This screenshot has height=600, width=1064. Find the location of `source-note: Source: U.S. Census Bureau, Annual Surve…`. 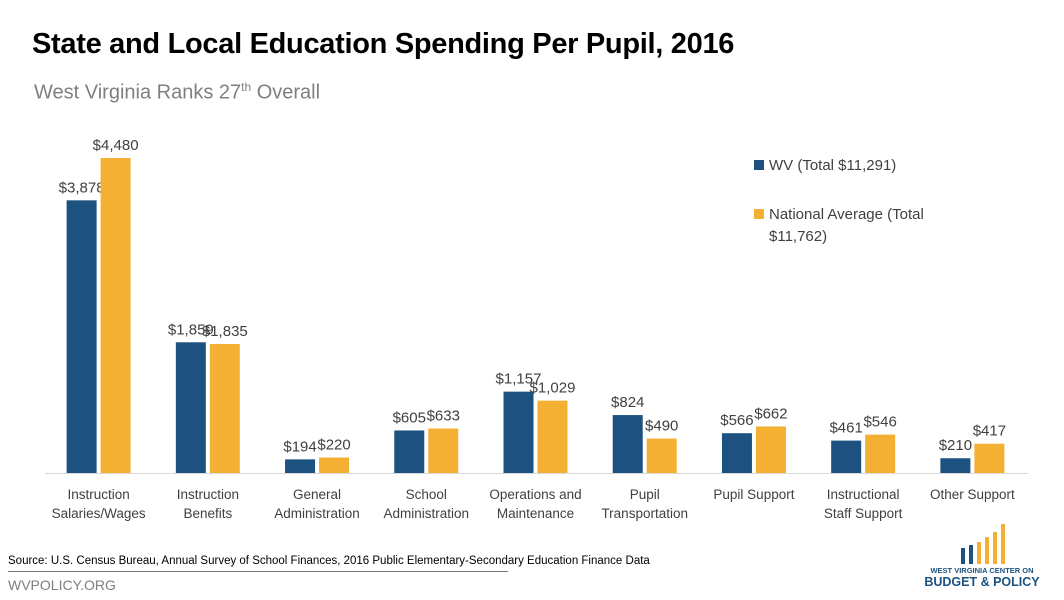

source-note: Source: U.S. Census Bureau, Annual Surve… is located at coordinates (329, 561).